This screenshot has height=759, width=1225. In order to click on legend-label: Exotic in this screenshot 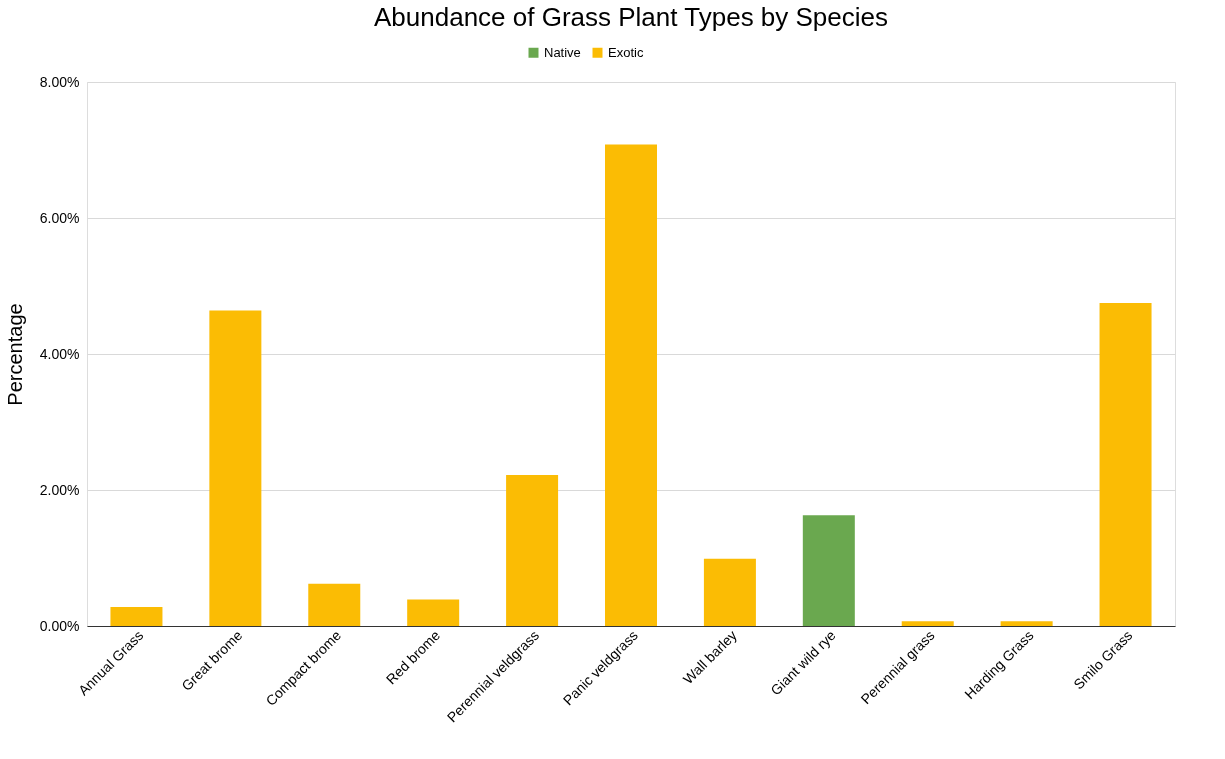, I will do `click(626, 52)`.